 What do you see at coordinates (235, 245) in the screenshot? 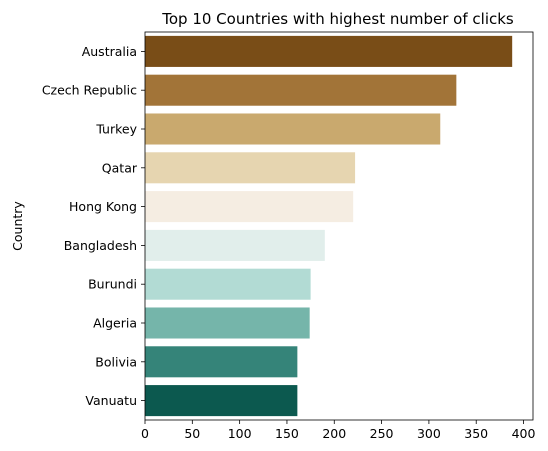
I see `bar-bangladesh` at bounding box center [235, 245].